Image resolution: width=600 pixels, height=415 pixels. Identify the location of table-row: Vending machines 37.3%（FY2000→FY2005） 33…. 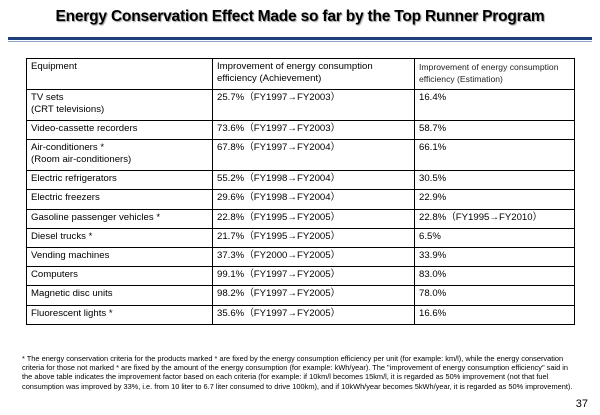
(300, 257).